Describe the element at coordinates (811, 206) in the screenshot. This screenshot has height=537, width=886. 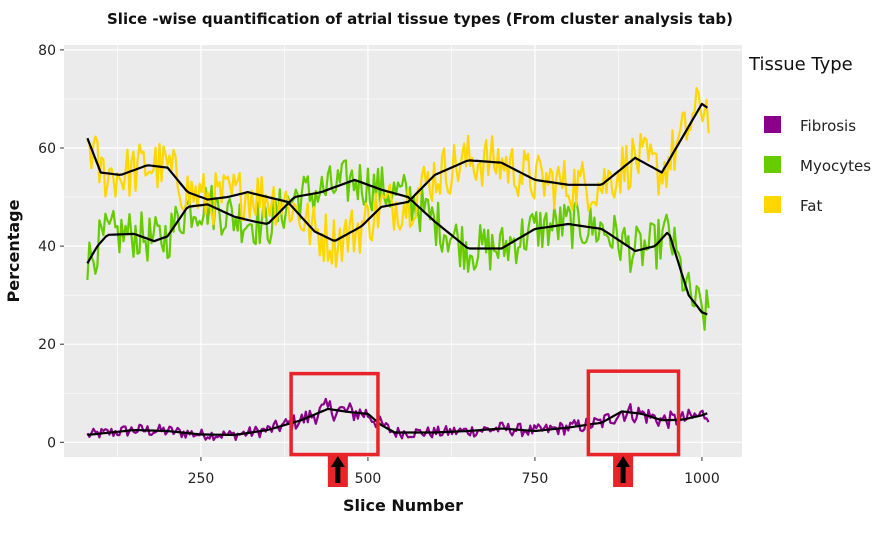
I see `legend-label: Fat` at that location.